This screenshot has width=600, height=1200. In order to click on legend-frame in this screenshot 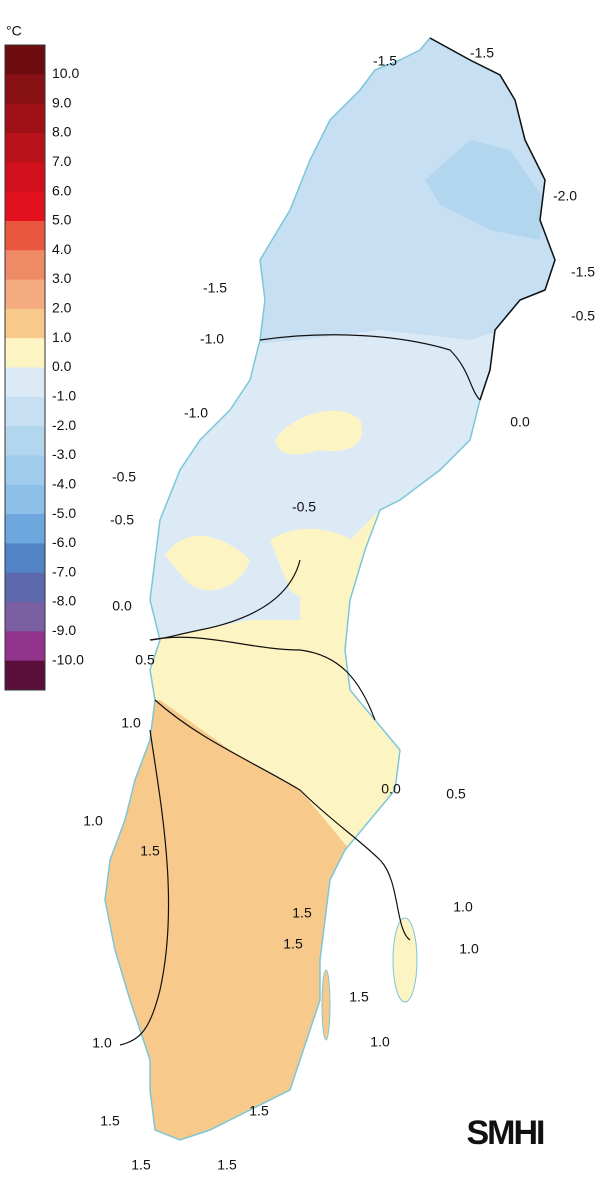, I will do `click(25, 367)`.